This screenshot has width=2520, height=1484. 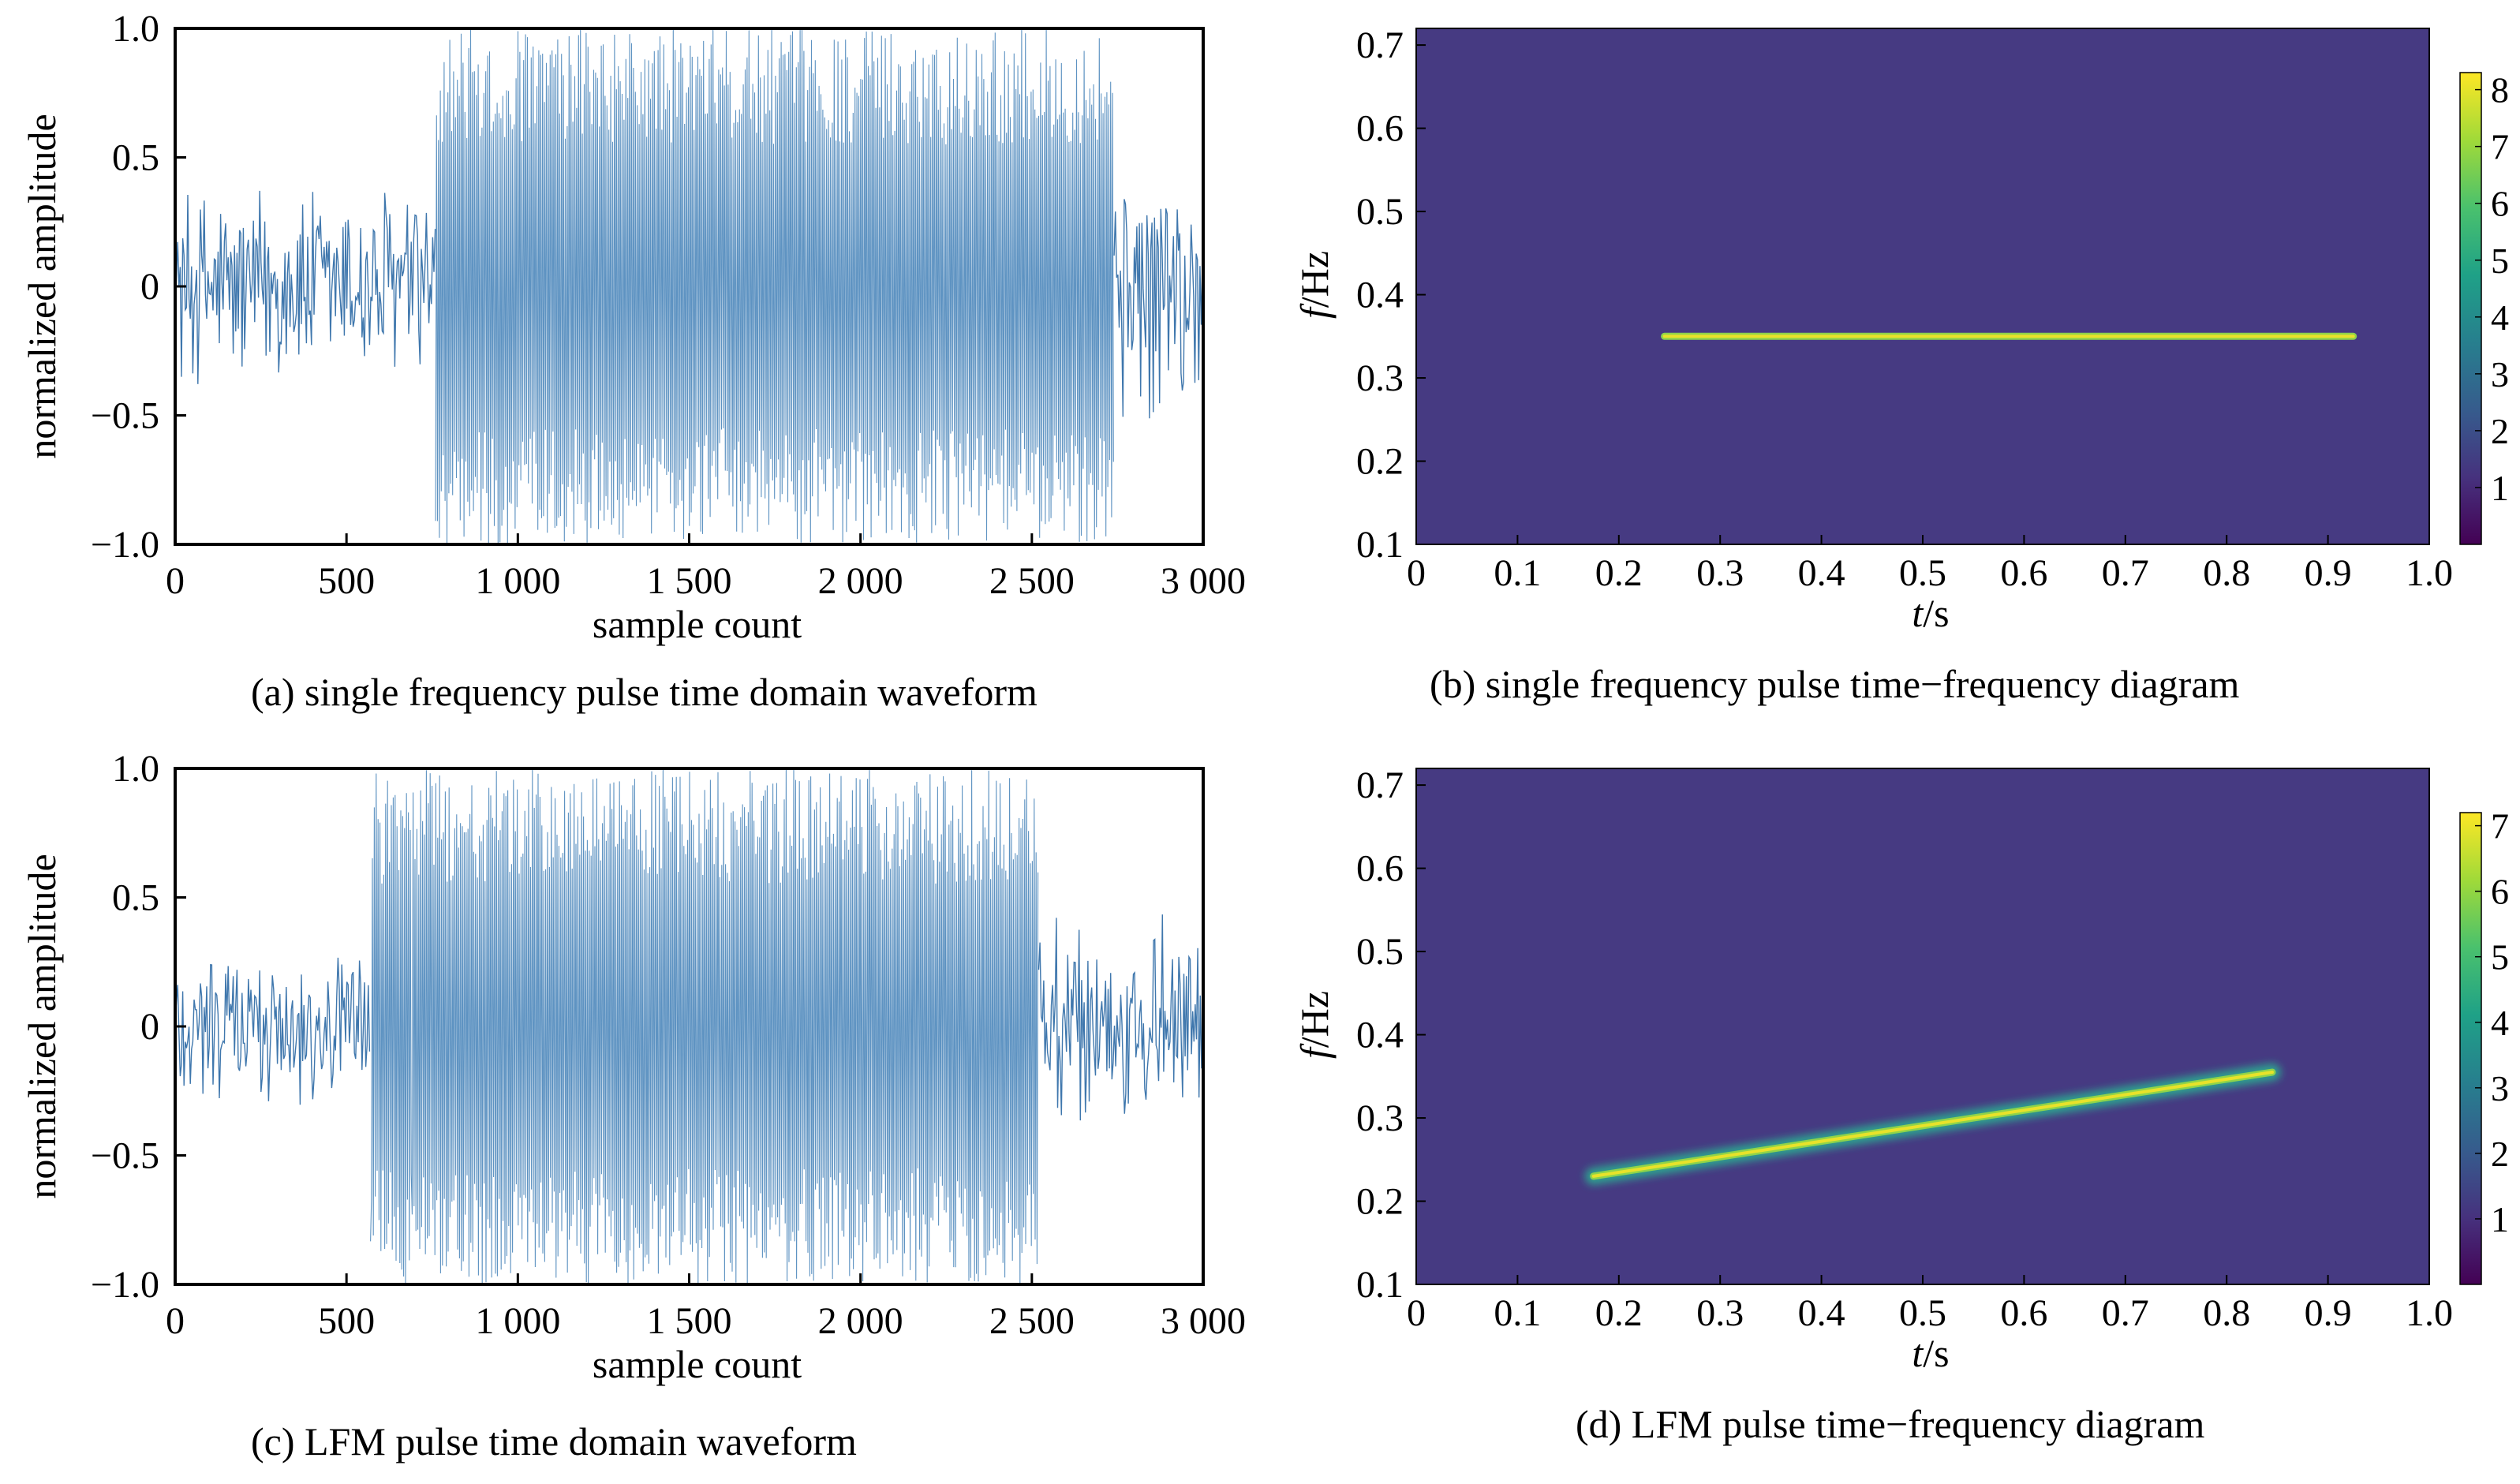 What do you see at coordinates (2023, 573) in the screenshot?
I see `x-tick-label: 0.6` at bounding box center [2023, 573].